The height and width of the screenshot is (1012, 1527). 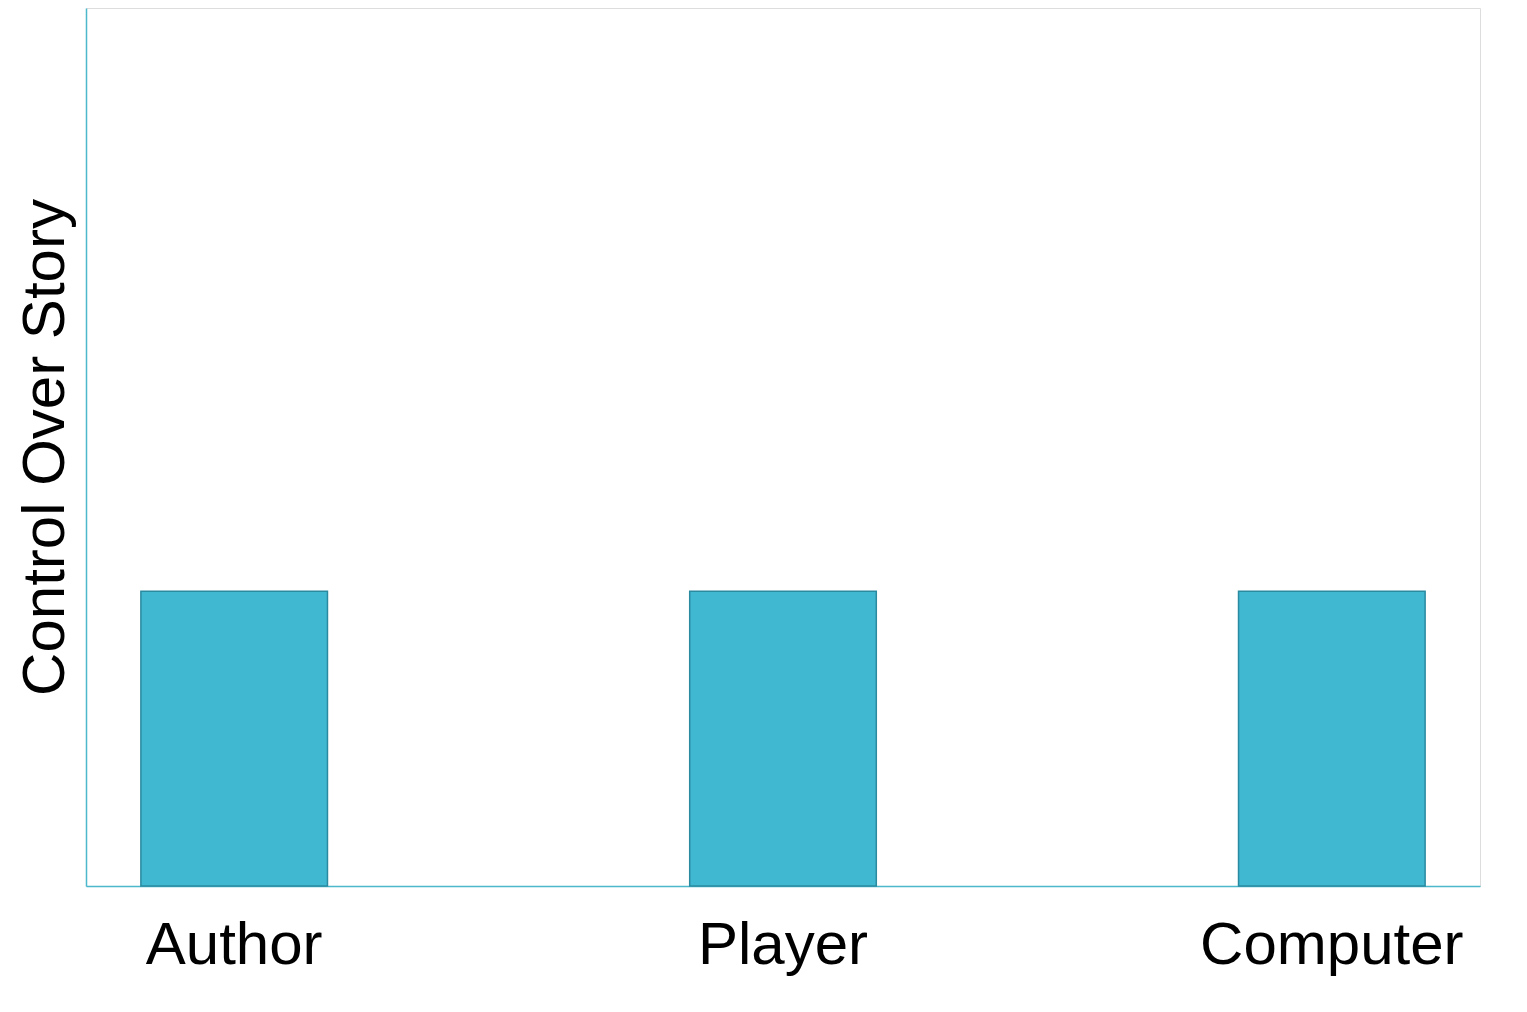 I want to click on y-axis-title: Control Over Story, so click(x=43, y=447).